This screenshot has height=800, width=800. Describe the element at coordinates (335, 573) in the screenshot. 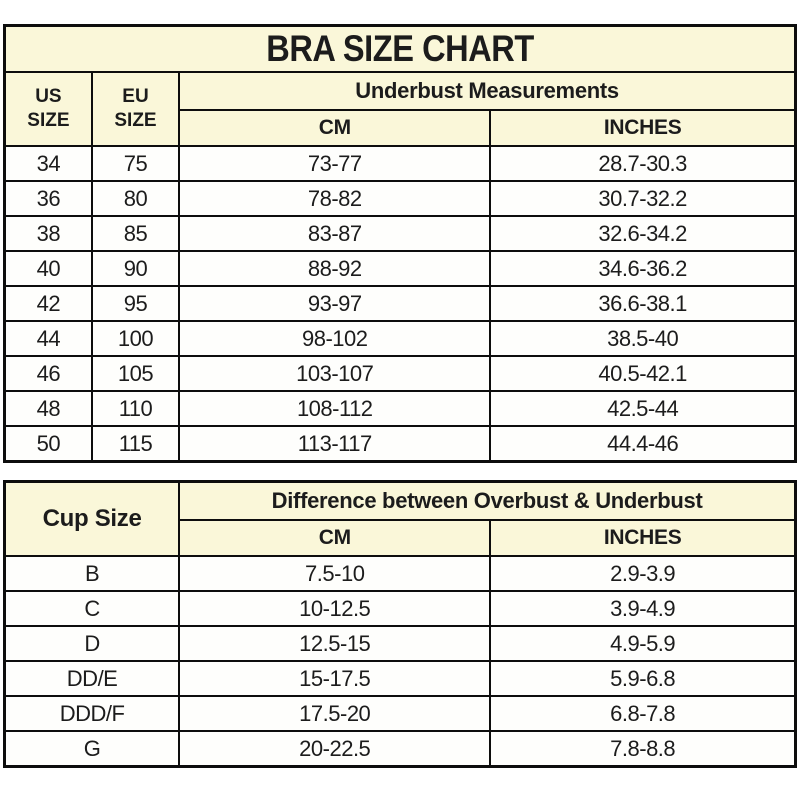

I see `cm-range-value: 7.5-10` at that location.